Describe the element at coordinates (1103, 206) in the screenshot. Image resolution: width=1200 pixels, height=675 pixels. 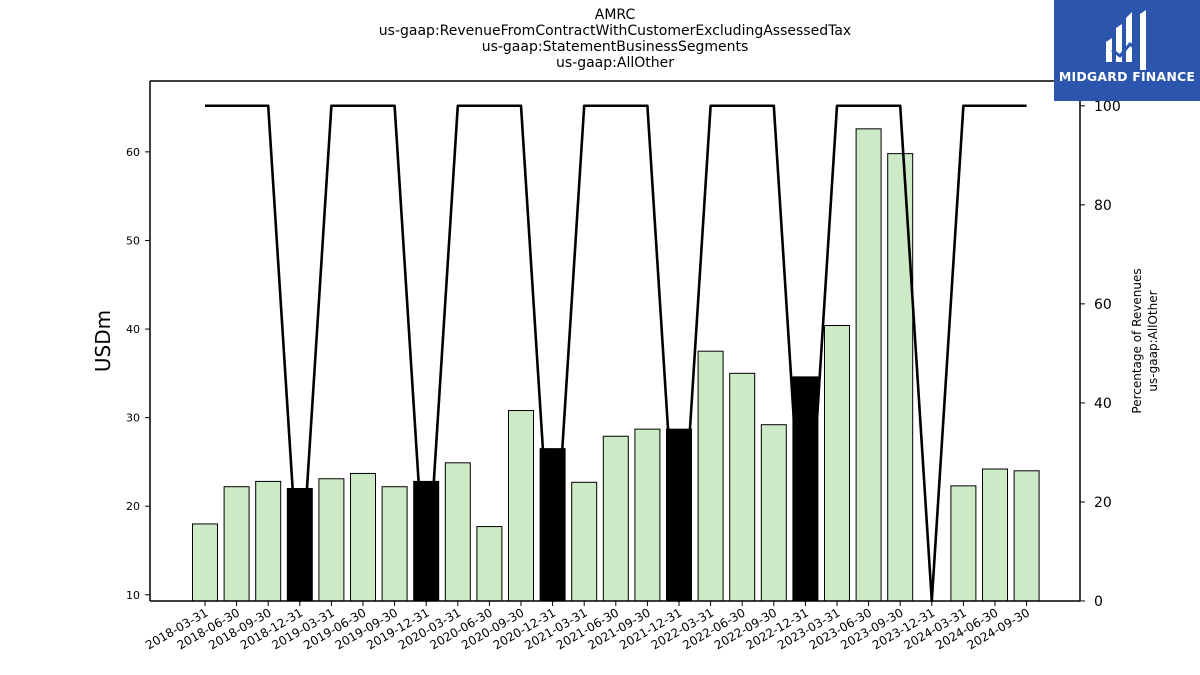
I see `y-right-tick-label: 80` at that location.